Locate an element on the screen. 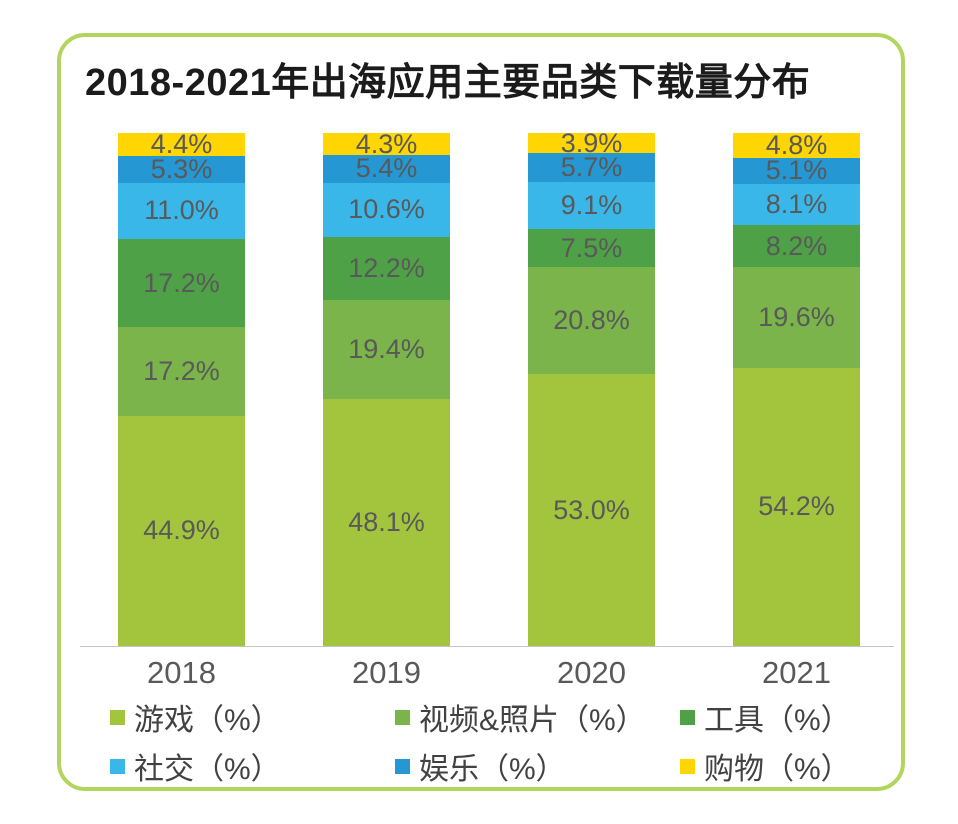 This screenshot has width=958, height=824. bar-segment: 3.9% is located at coordinates (591, 142).